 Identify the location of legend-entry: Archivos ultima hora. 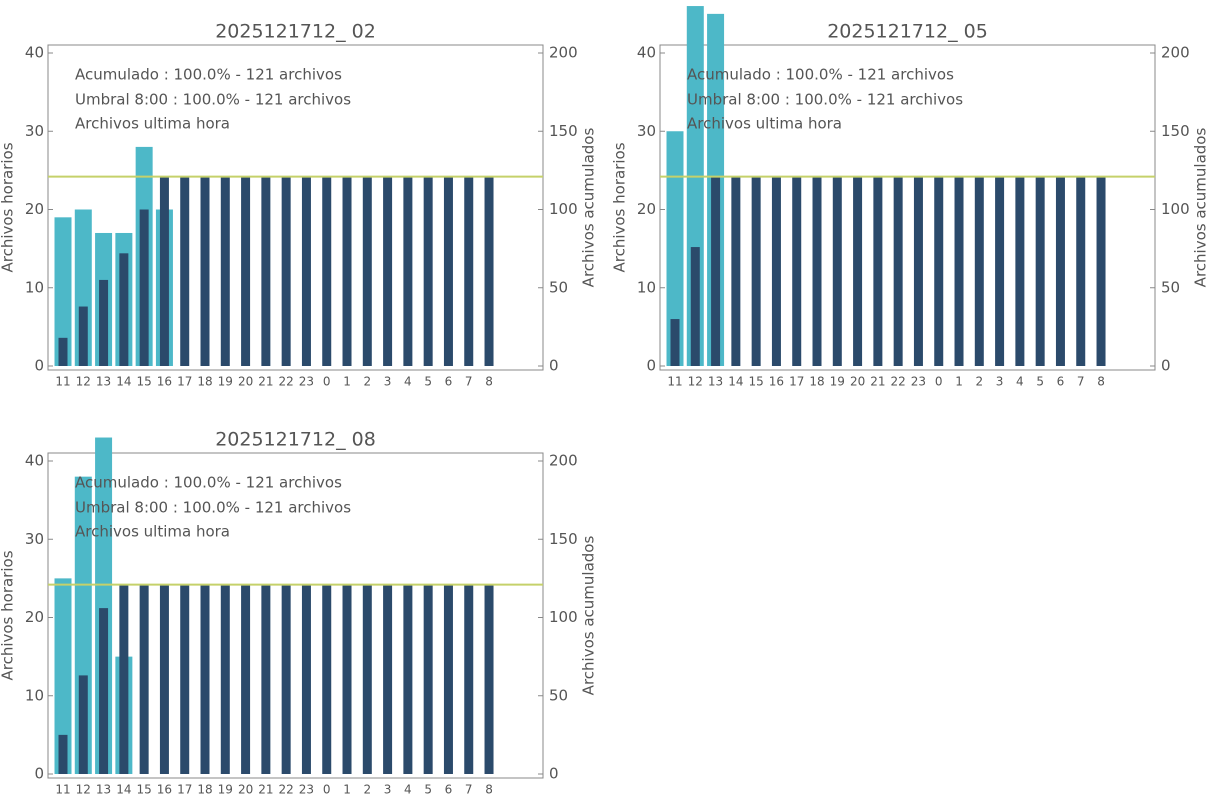
(152, 532).